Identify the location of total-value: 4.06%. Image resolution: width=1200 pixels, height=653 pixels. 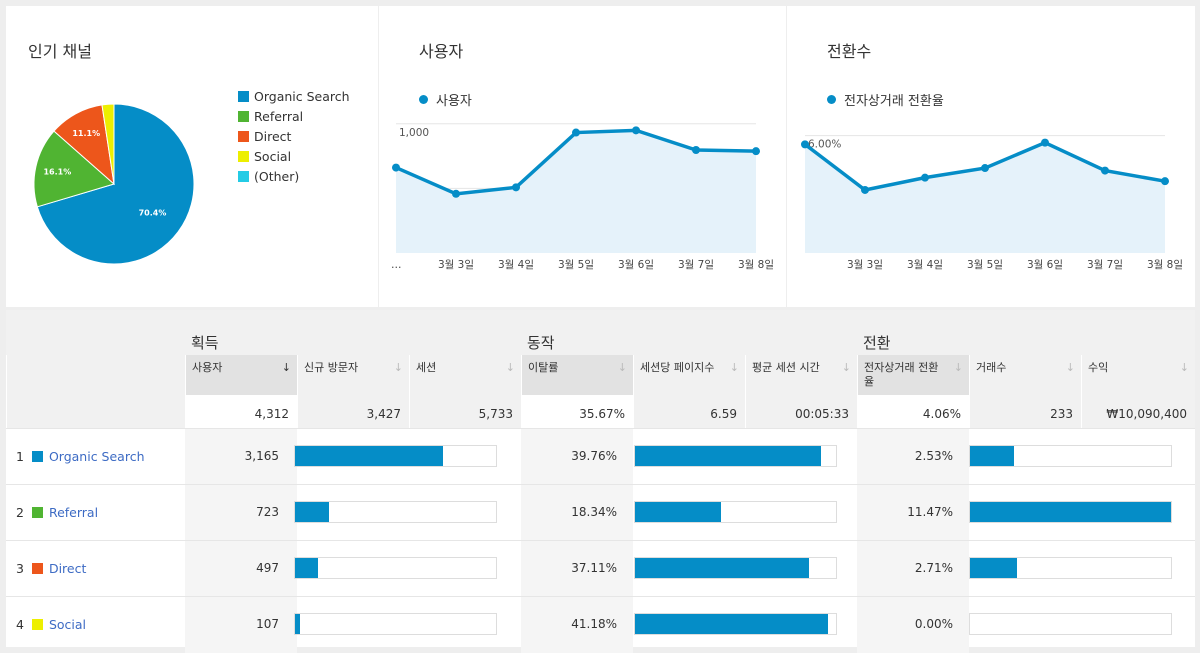
(913, 411).